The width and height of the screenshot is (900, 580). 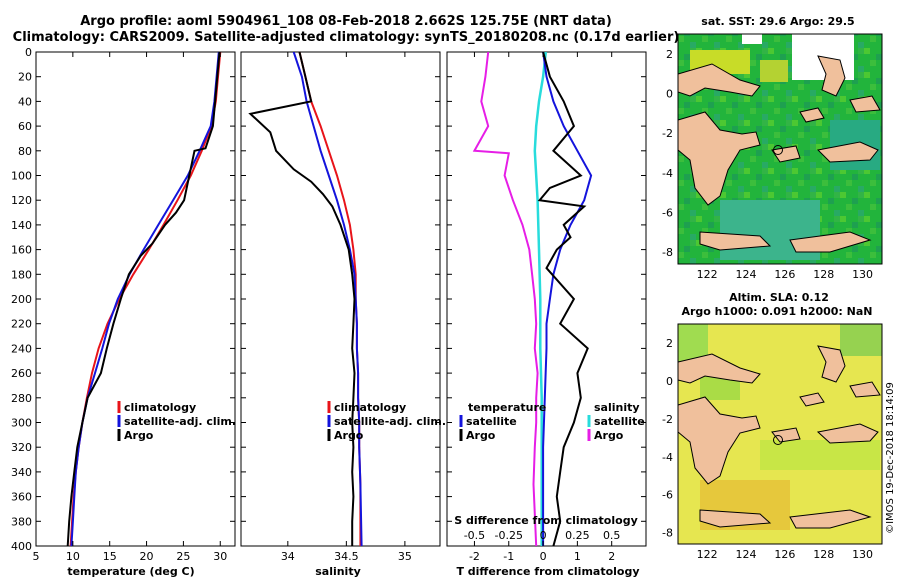 What do you see at coordinates (508, 556) in the screenshot?
I see `x-tick-label: -1` at bounding box center [508, 556].